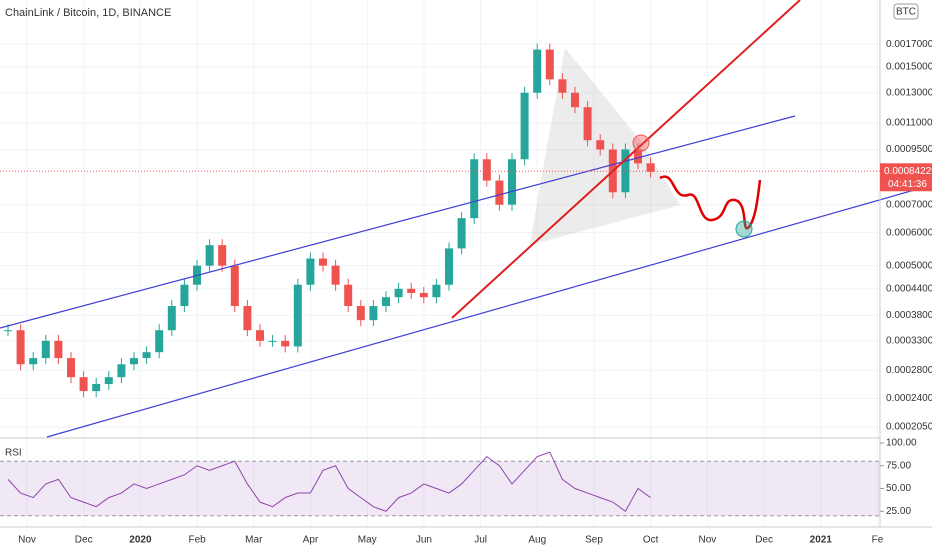 This screenshot has width=932, height=550. Describe the element at coordinates (909, 44) in the screenshot. I see `y-tick-label: 0.00170000` at that location.